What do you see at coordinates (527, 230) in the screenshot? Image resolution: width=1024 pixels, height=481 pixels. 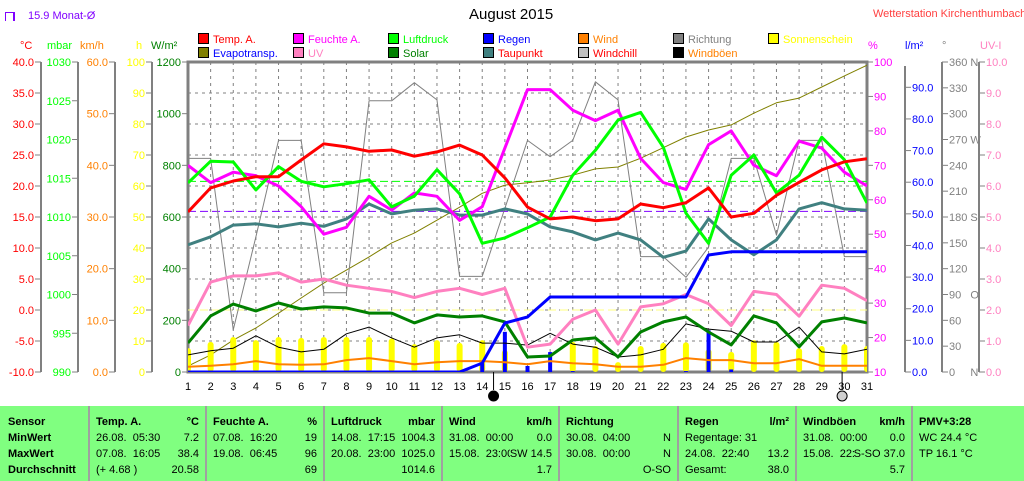 I see `series-line-taupunkt` at bounding box center [527, 230].